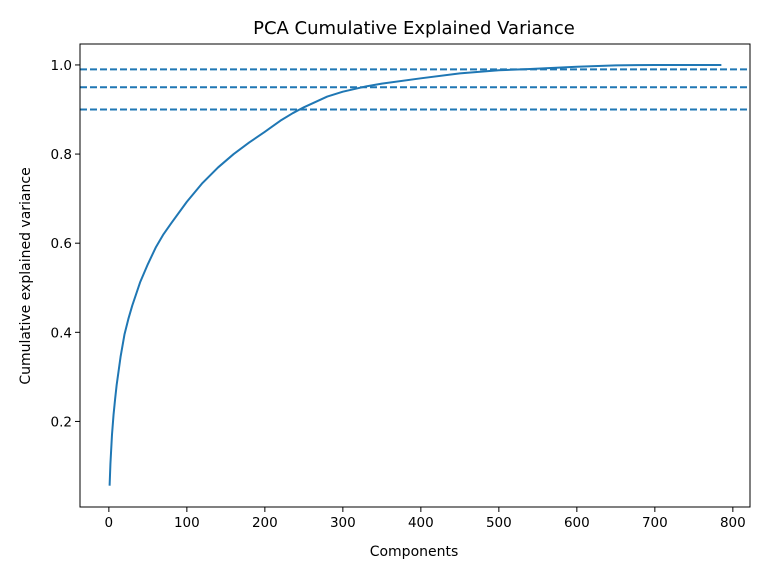 This screenshot has height=576, width=768. Describe the element at coordinates (61, 155) in the screenshot. I see `y-tick-label: 0.8` at that location.